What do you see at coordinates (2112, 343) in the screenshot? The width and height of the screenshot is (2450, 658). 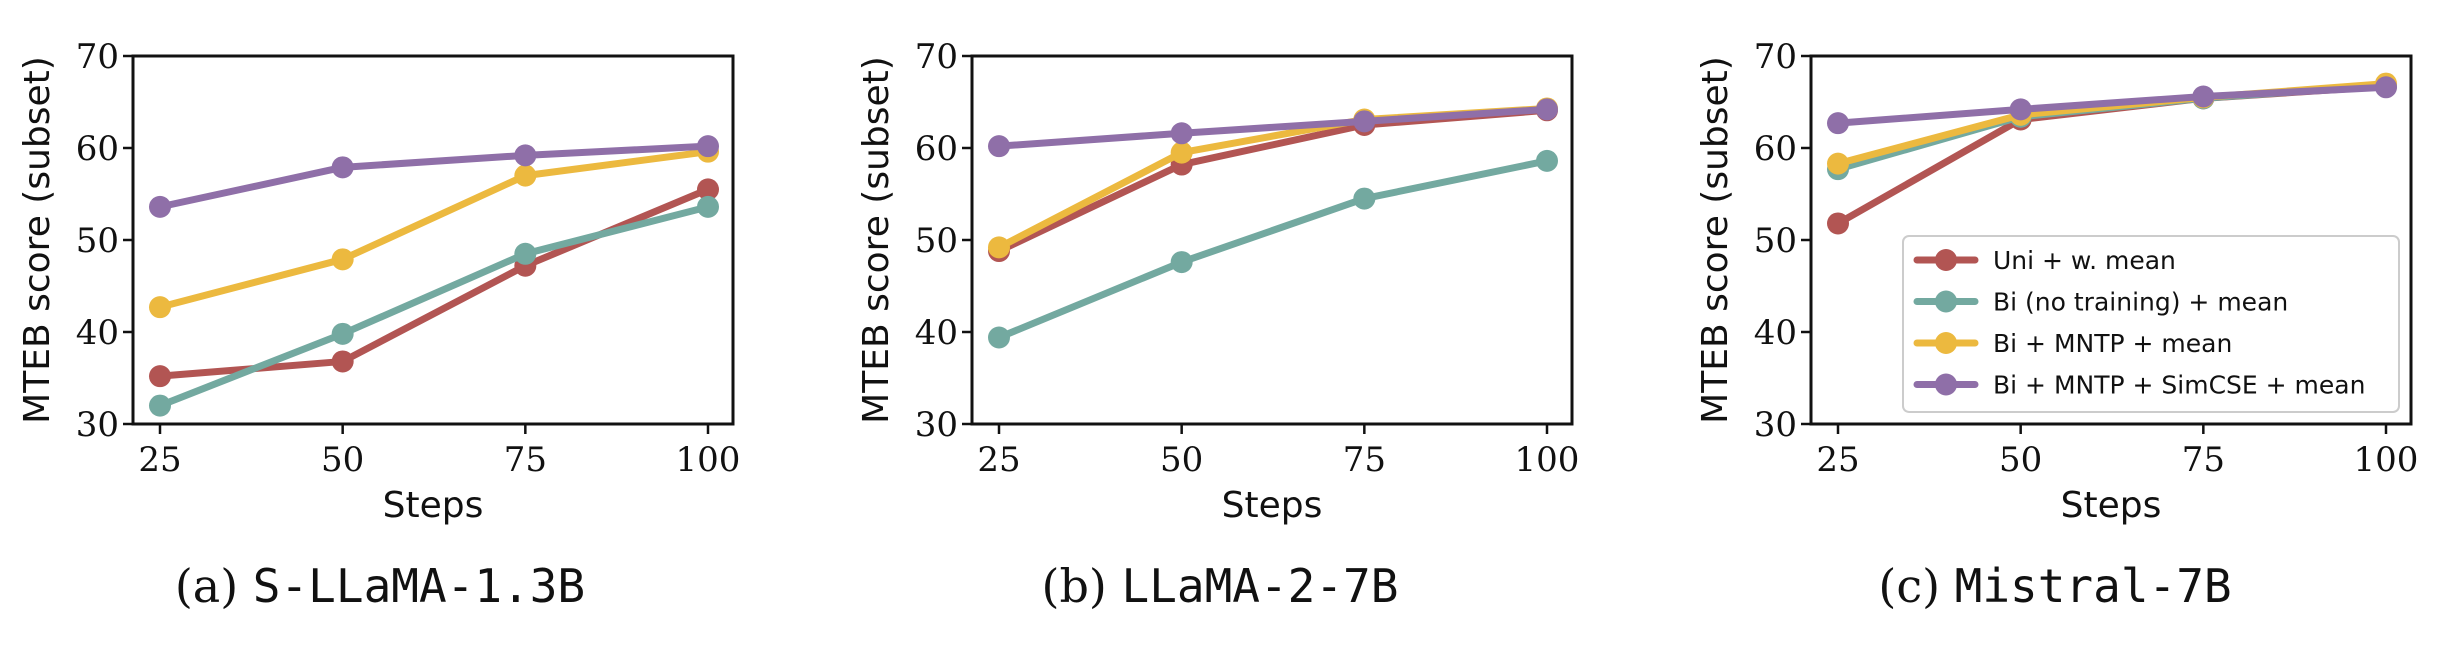 I see `legend-label: Bi + MNTP + mean` at bounding box center [2112, 343].